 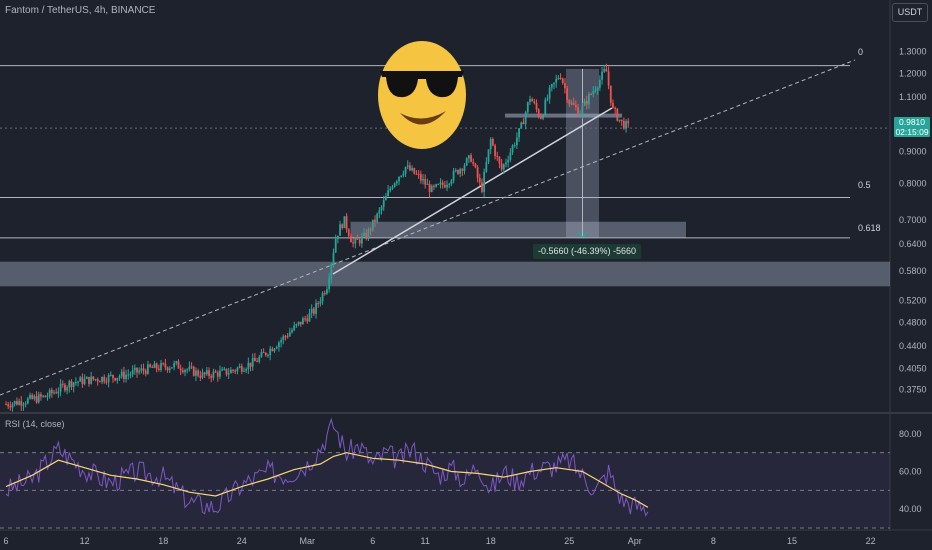 What do you see at coordinates (327, 480) in the screenshot?
I see `rsi-ma-line` at bounding box center [327, 480].